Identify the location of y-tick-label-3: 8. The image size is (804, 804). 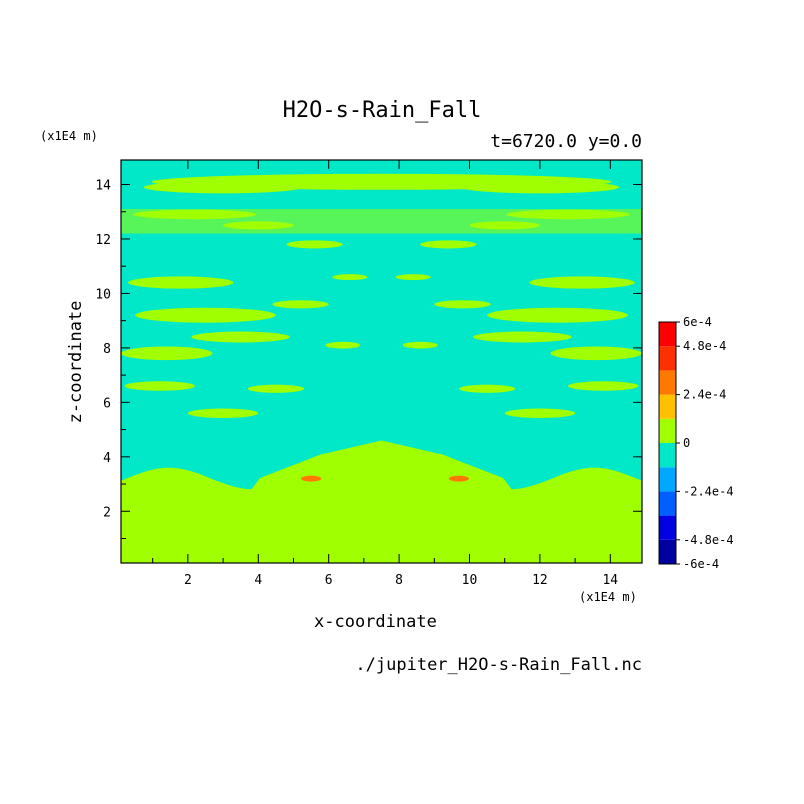
(107, 349).